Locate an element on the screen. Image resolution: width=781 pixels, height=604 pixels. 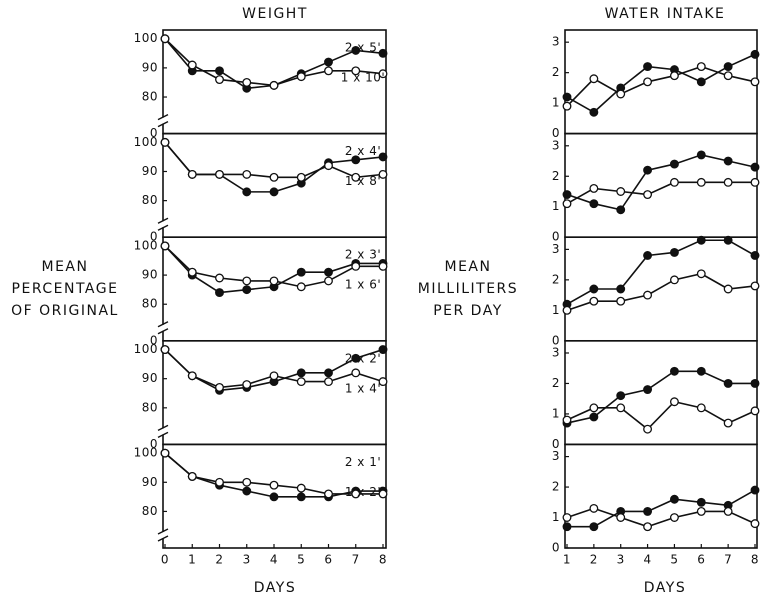
panel-title: WEIGHT is located at coordinates (275, 14).